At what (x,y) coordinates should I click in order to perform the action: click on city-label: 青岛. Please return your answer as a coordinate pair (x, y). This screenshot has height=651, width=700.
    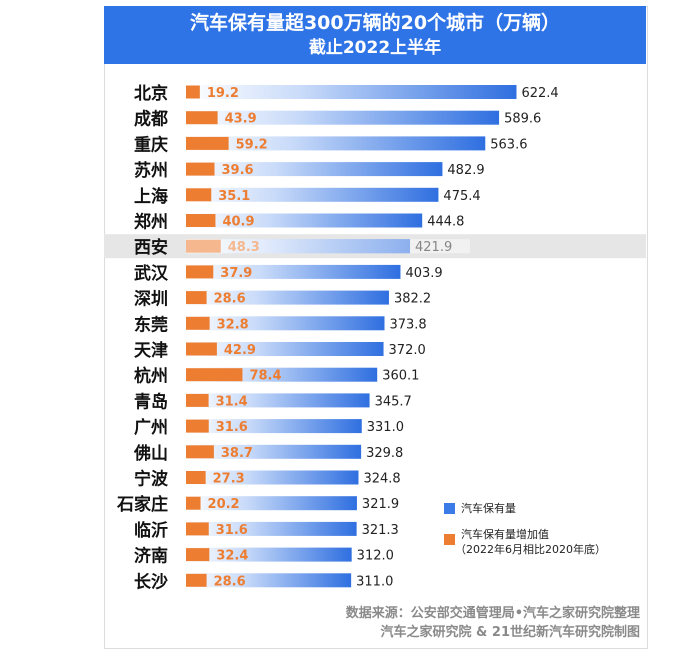
    Looking at the image, I should click on (151, 401).